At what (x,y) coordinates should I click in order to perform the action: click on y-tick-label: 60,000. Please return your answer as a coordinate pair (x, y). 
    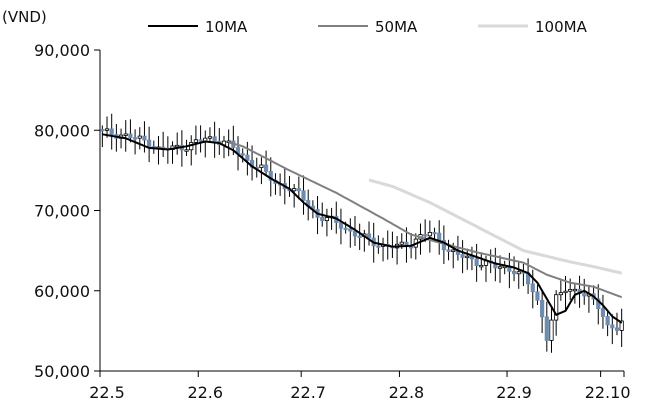
    Looking at the image, I should click on (62, 291).